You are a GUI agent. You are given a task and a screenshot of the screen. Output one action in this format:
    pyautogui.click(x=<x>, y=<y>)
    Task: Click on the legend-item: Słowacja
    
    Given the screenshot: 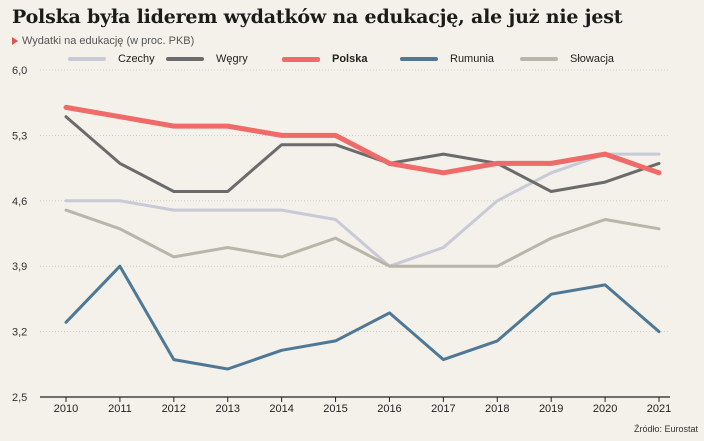 What is the action you would take?
    pyautogui.click(x=567, y=59)
    